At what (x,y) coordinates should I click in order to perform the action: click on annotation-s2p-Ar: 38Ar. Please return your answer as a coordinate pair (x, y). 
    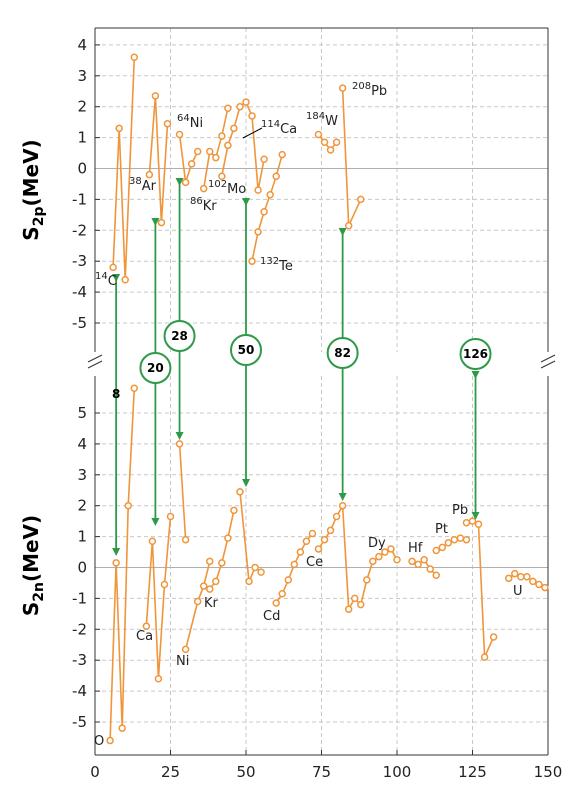
    Looking at the image, I should click on (143, 185).